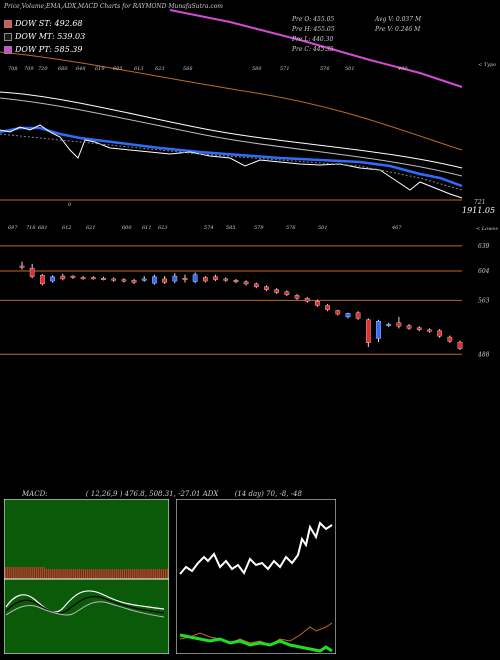 The image size is (500, 660). What do you see at coordinates (210, 494) in the screenshot?
I see `adx-label: ADX` at bounding box center [210, 494].